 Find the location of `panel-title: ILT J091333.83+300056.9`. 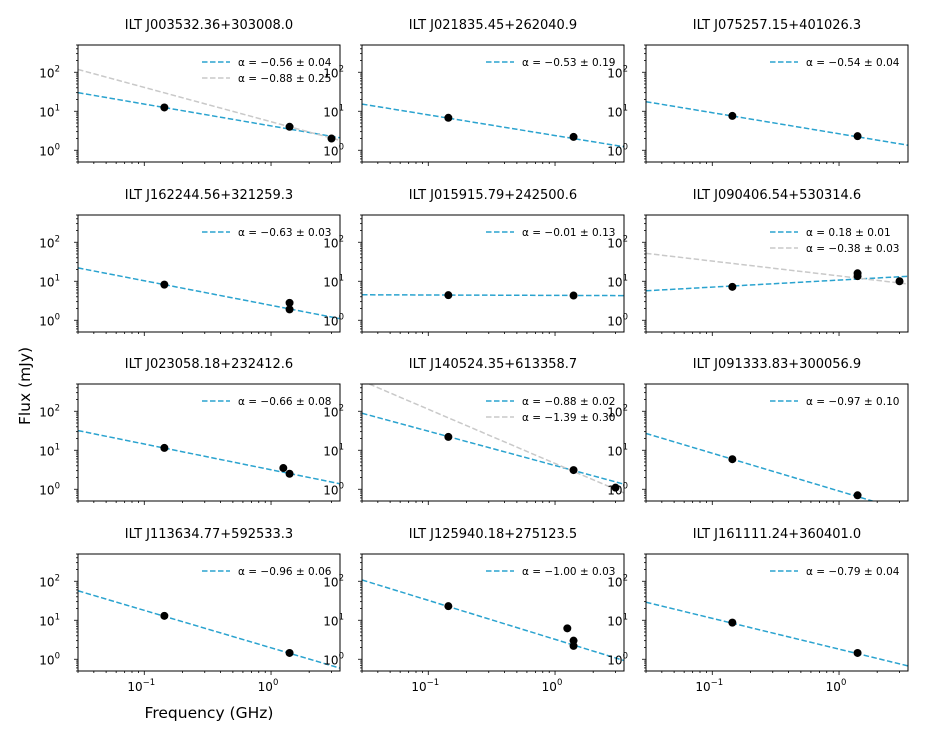

panel-title: ILT J091333.83+300056.9 is located at coordinates (777, 364).